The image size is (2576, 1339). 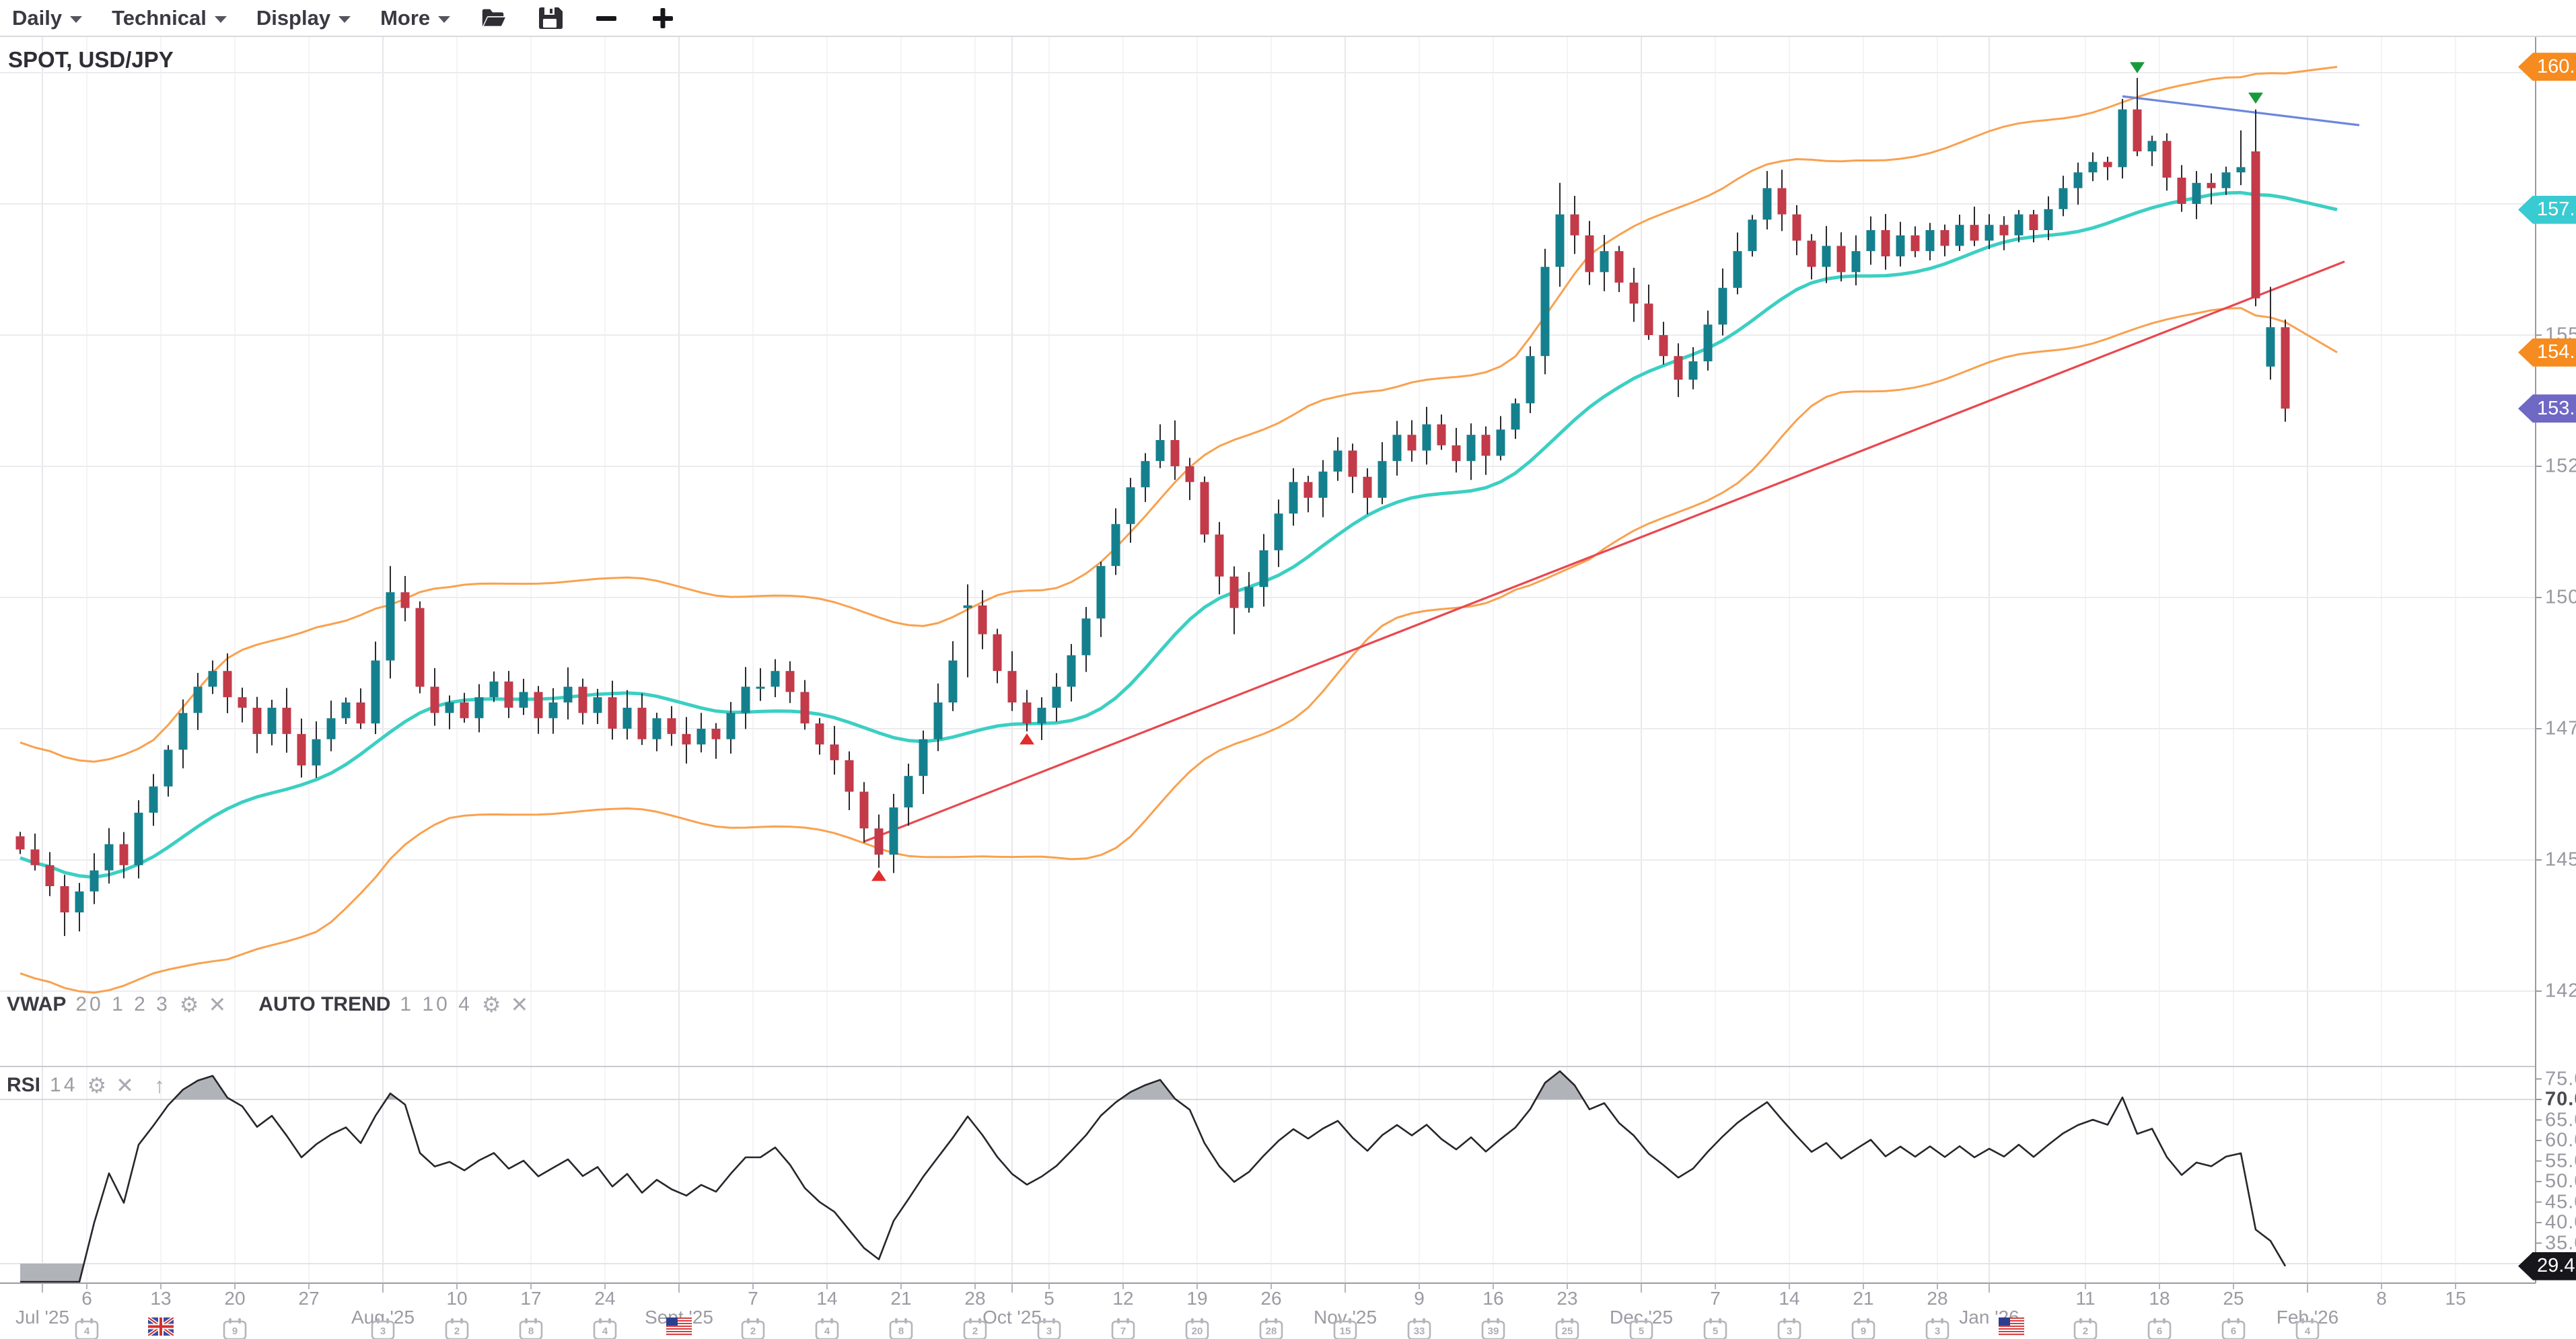 What do you see at coordinates (125, 1085) in the screenshot?
I see `rsi-remove-icon: ✕` at bounding box center [125, 1085].